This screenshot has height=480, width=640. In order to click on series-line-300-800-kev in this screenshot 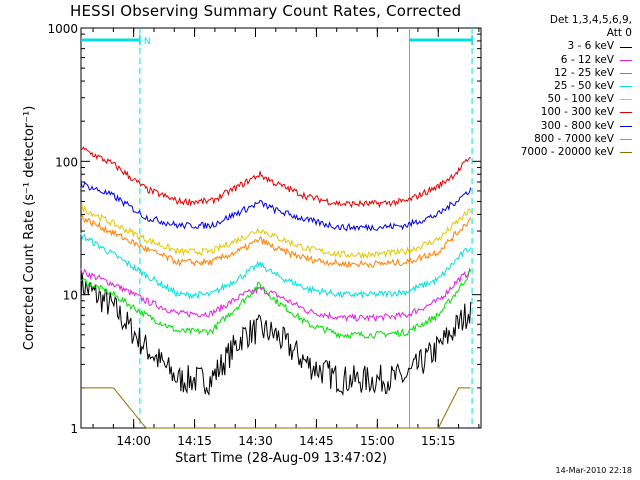, I will do `click(276, 206)`.